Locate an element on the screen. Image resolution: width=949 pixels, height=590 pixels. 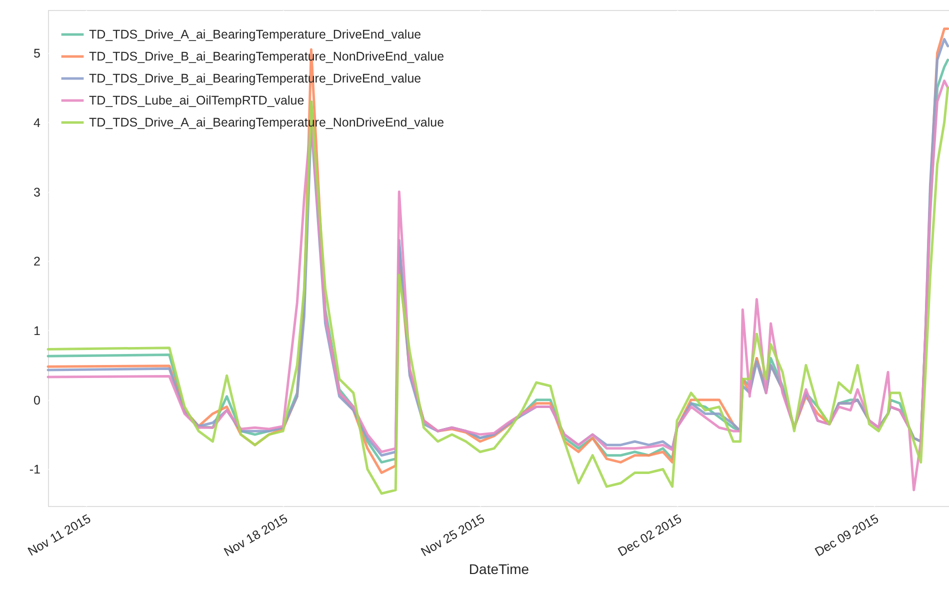
x-tick-label: Dec 02 2015 is located at coordinates (650, 536).